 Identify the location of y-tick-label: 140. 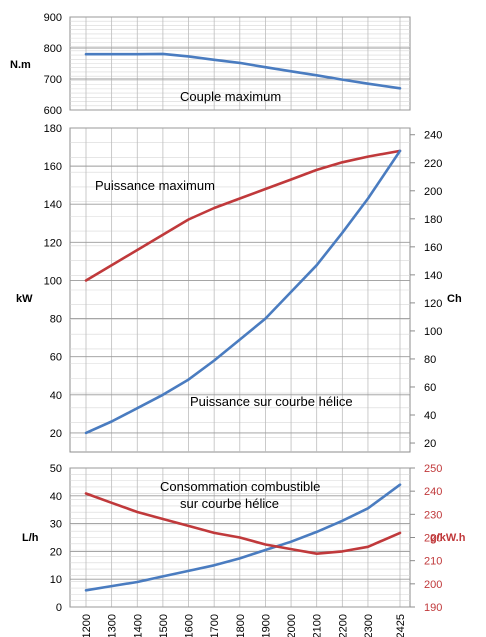
(53, 205).